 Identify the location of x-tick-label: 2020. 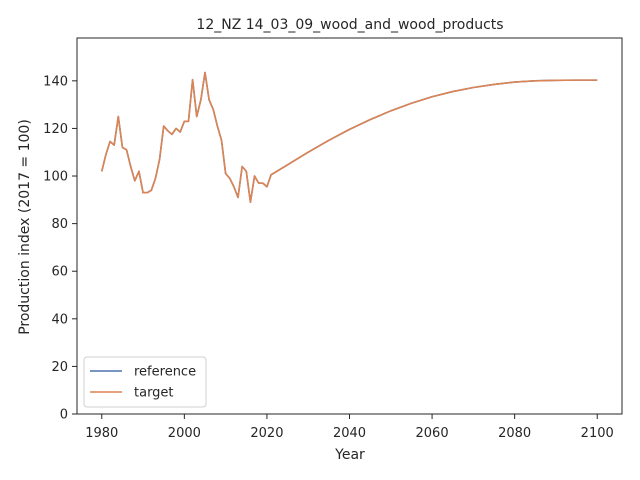
(266, 433).